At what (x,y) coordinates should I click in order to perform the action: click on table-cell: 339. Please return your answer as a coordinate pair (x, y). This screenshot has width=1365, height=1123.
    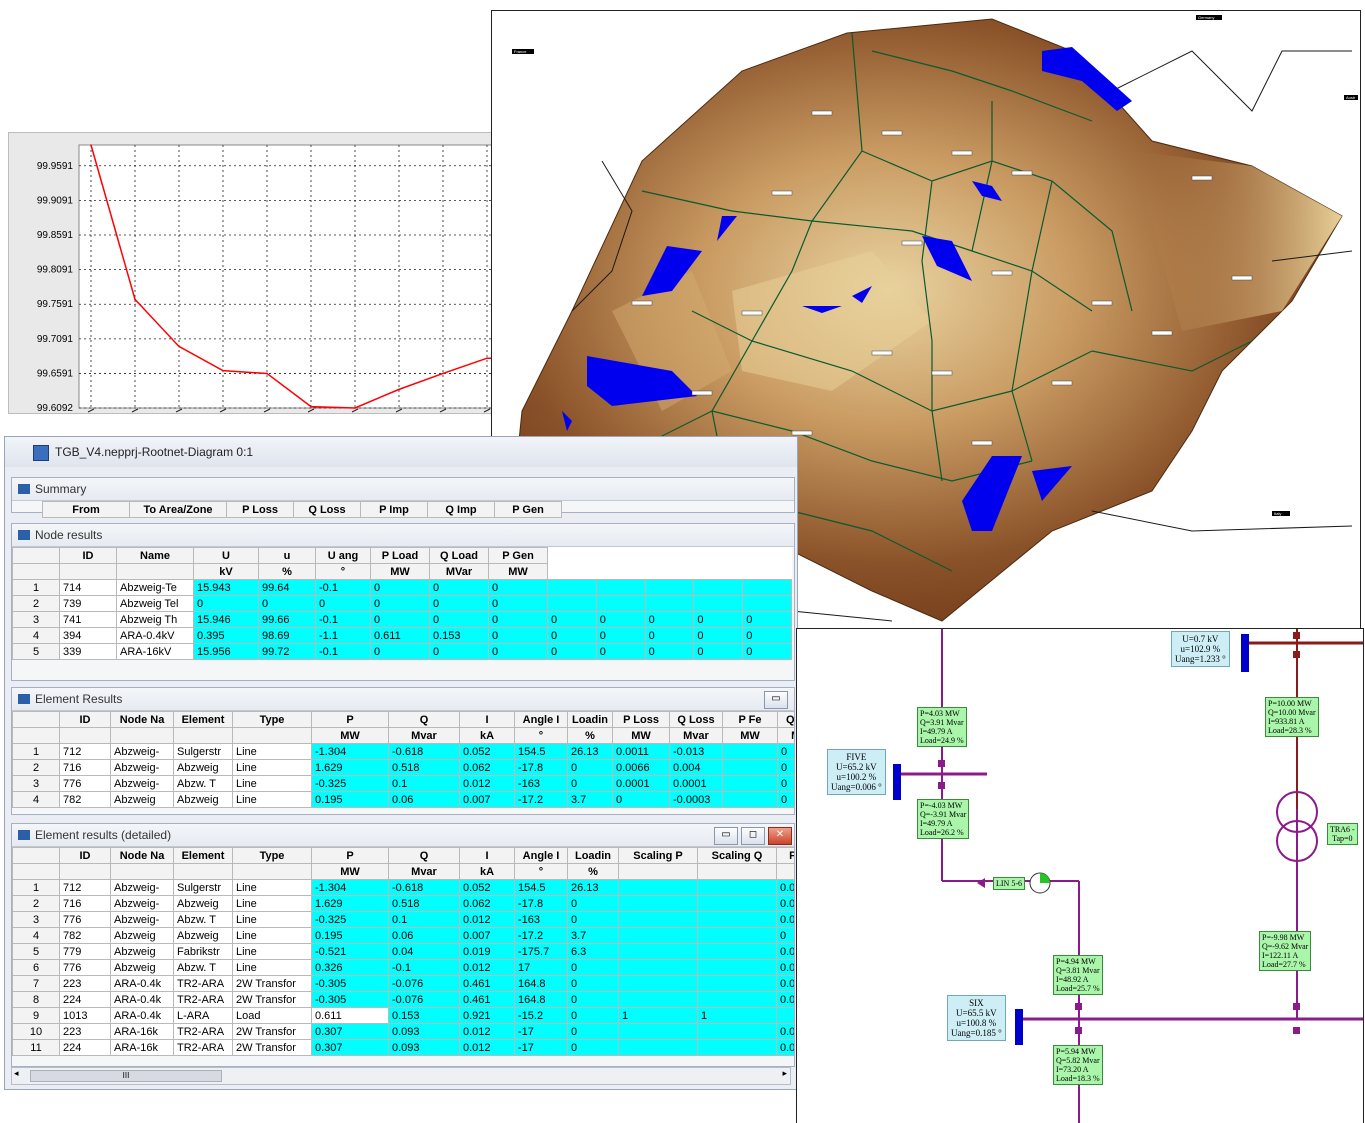
    Looking at the image, I should click on (88, 651).